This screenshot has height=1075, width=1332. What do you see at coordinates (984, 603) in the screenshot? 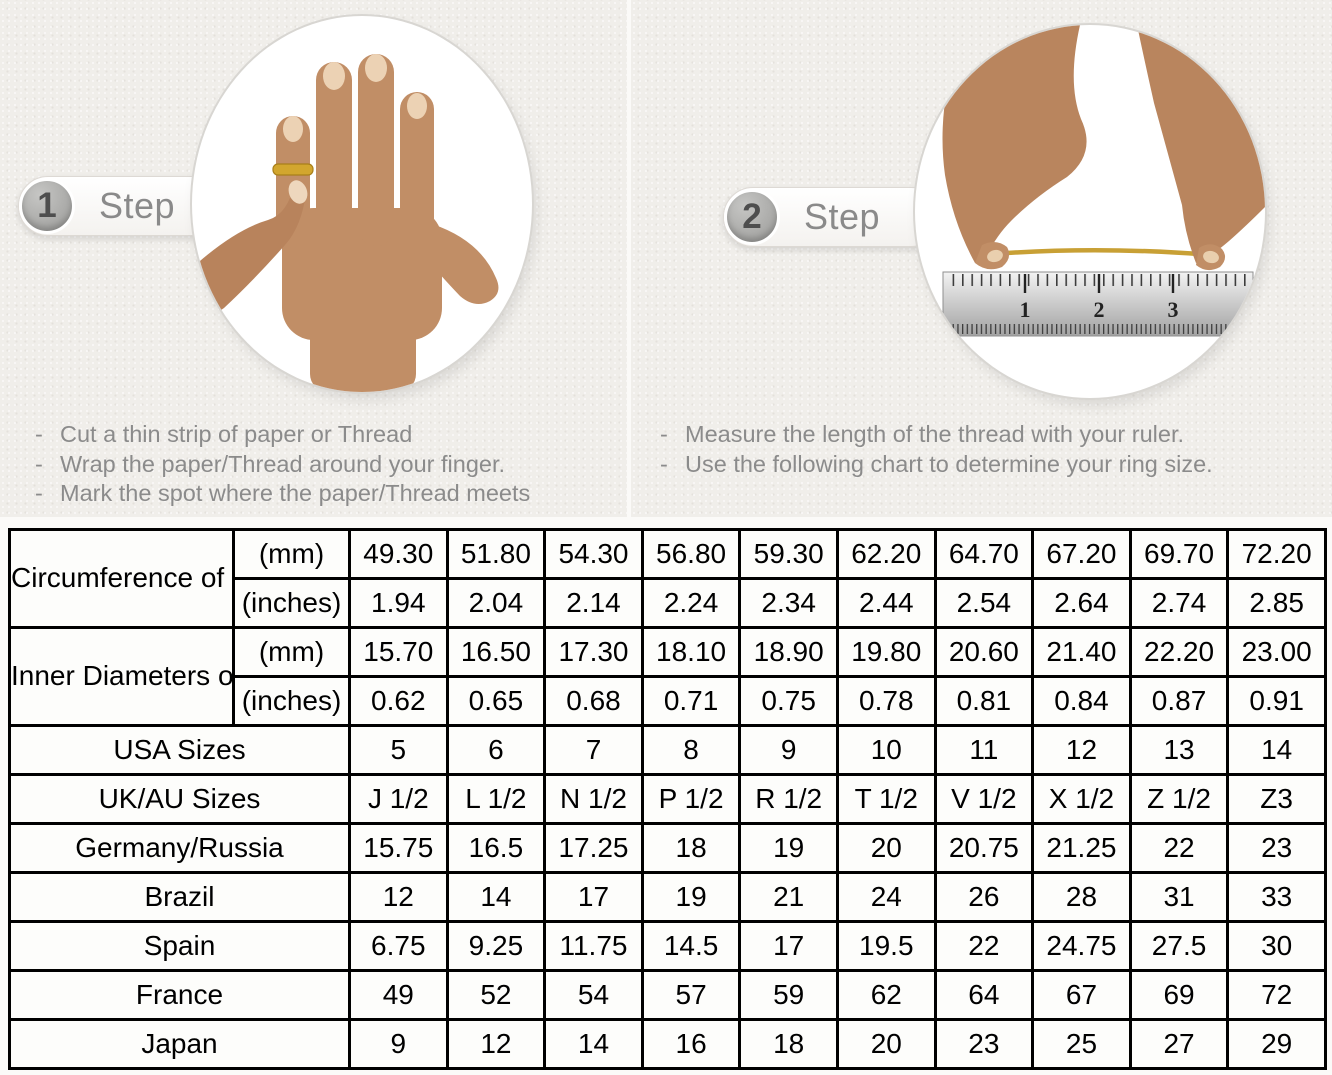
I see `size-value-cell: 2.54` at bounding box center [984, 603].